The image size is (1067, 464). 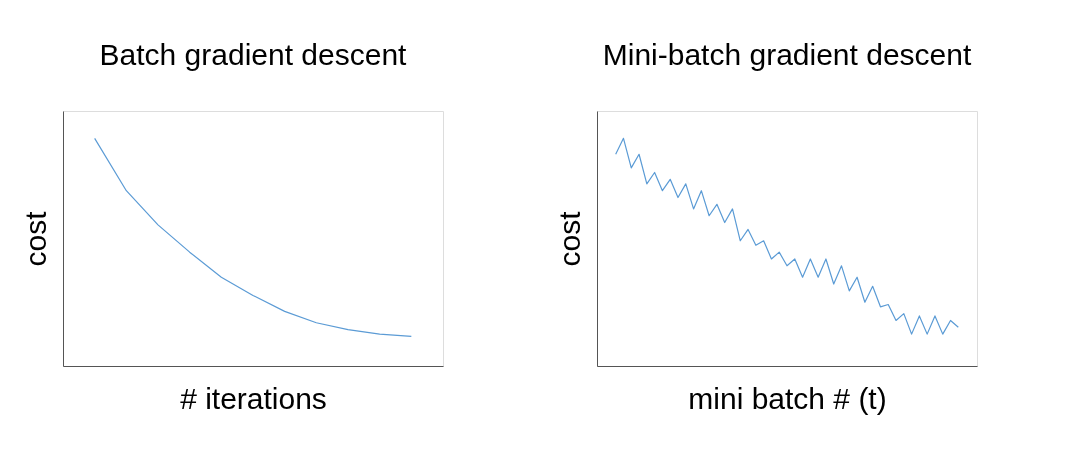 I want to click on x-axis-title: # iterations, so click(x=253, y=398).